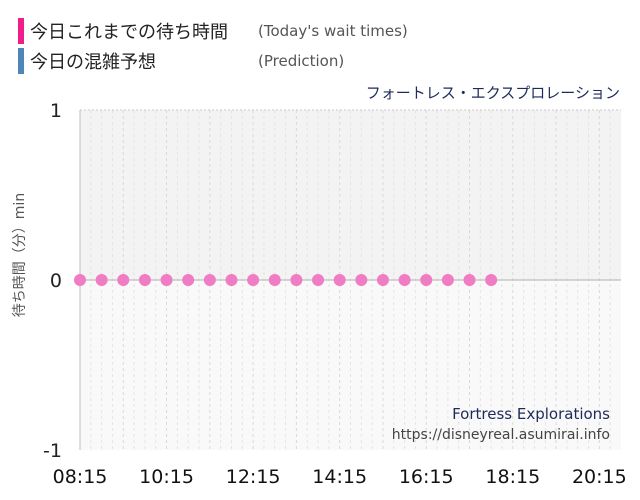  I want to click on x-tick-label: 08:15, so click(80, 477).